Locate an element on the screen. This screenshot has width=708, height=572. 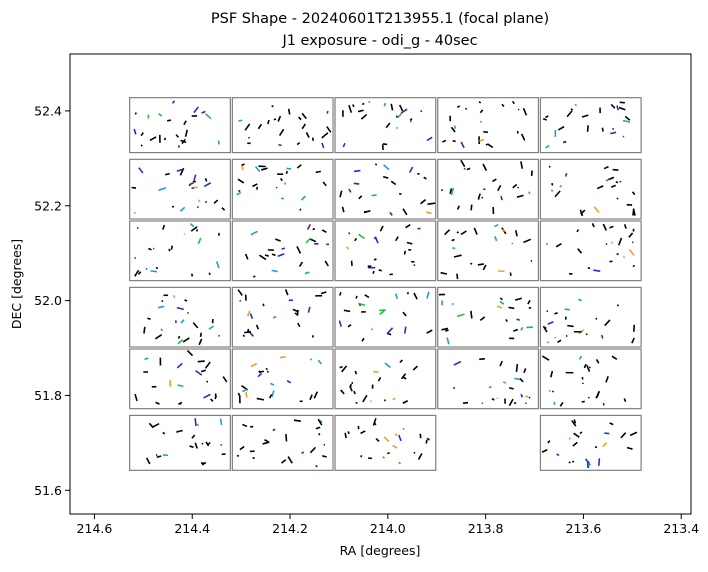
x-tick-label: 213.8 is located at coordinates (486, 528).